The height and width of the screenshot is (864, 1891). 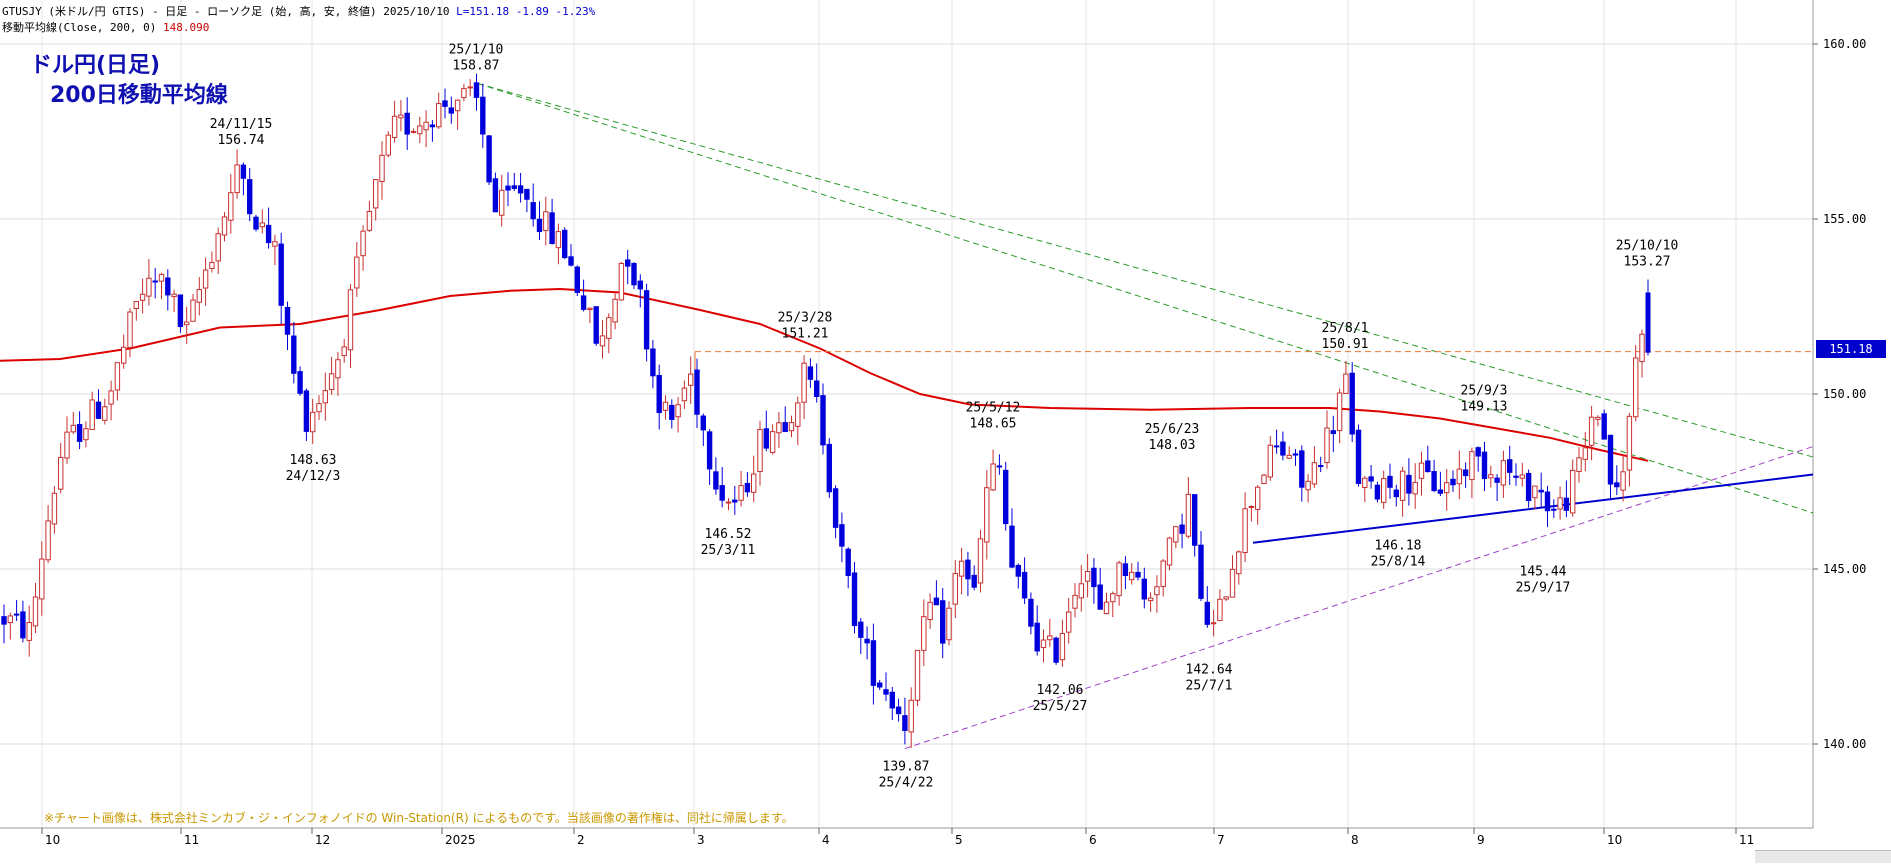 I want to click on ma-legend-value: 148.090, so click(x=186, y=27).